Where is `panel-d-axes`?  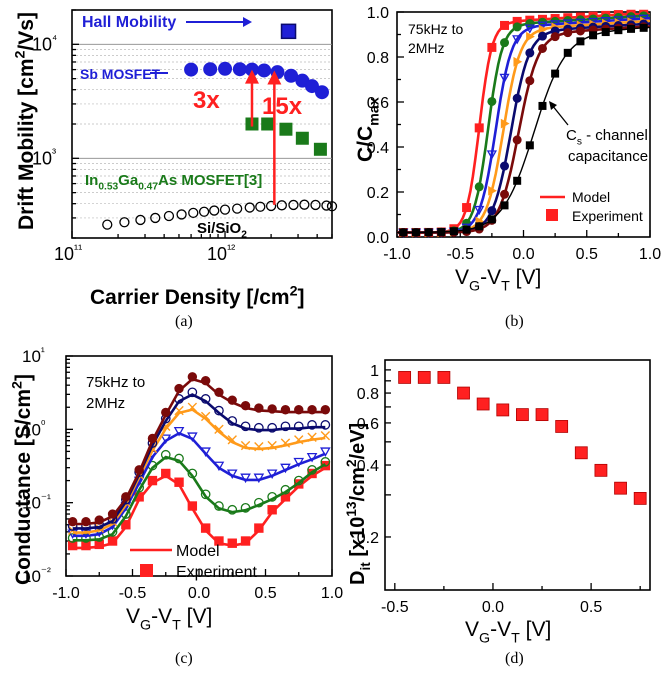 panel-d-axes is located at coordinates (517, 475).